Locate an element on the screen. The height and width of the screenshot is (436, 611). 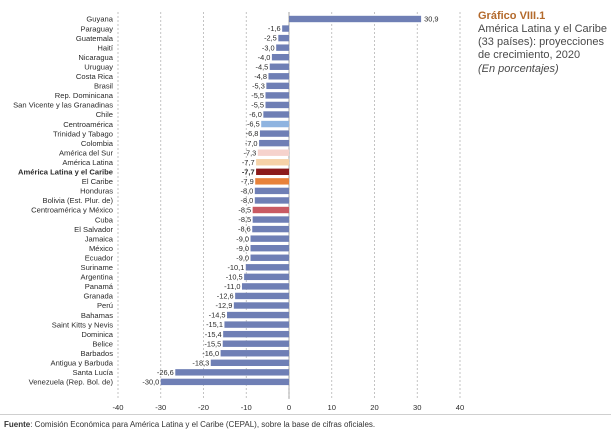
category-label: Nicaragua is located at coordinates (95, 57).